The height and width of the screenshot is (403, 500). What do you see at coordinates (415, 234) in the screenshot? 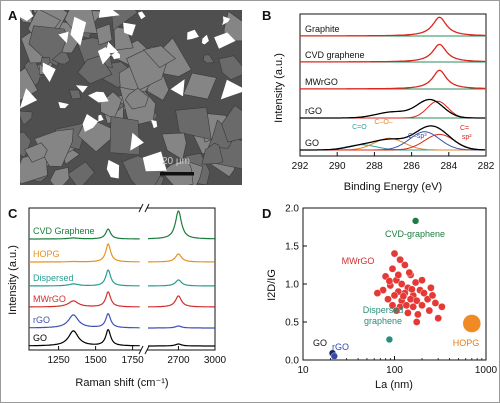
I see `scatter-annotation: CVD-graphene` at bounding box center [415, 234].